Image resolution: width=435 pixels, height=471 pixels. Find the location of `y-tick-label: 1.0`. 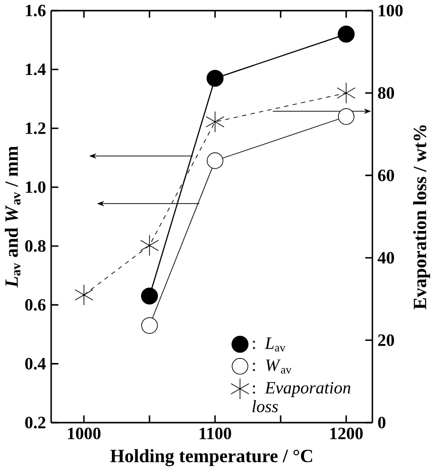

y-tick-label: 1.0 is located at coordinates (36, 187).